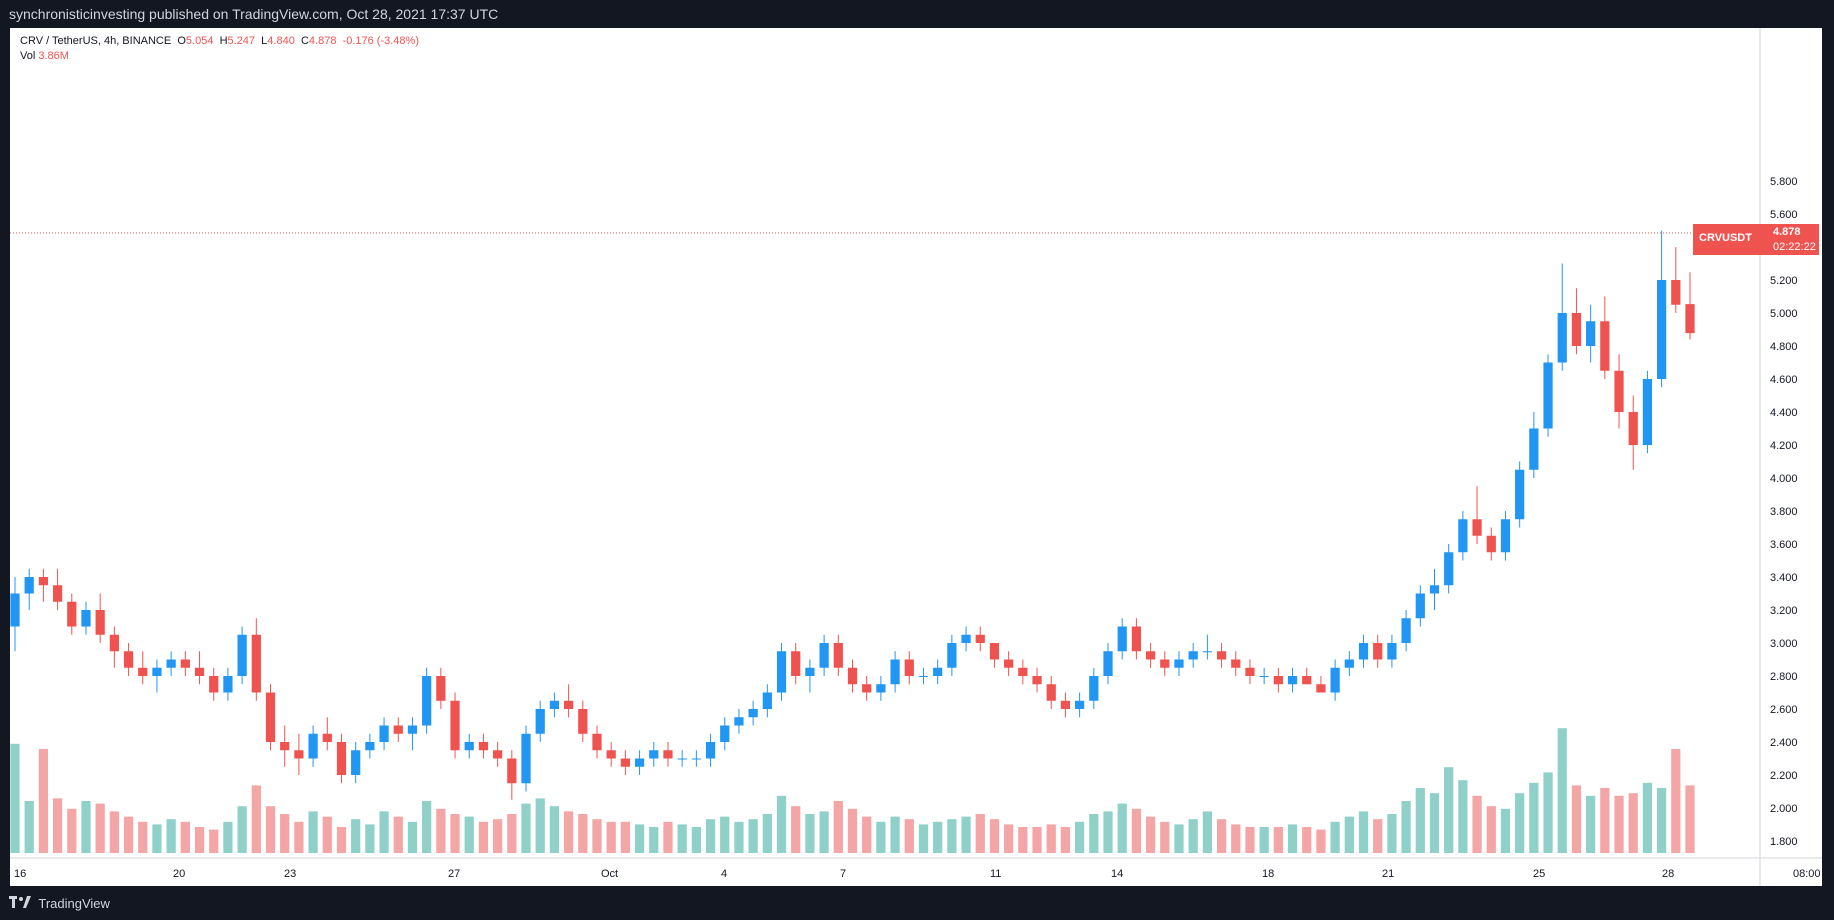 The height and width of the screenshot is (920, 1834). What do you see at coordinates (74, 903) in the screenshot?
I see `footer-brand: TradingView` at bounding box center [74, 903].